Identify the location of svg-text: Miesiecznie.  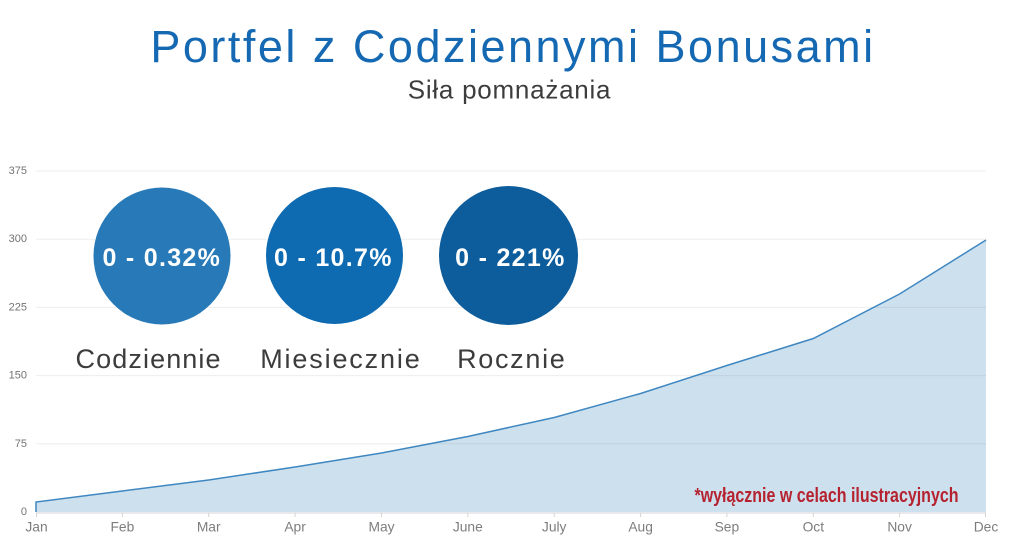
(340, 359).